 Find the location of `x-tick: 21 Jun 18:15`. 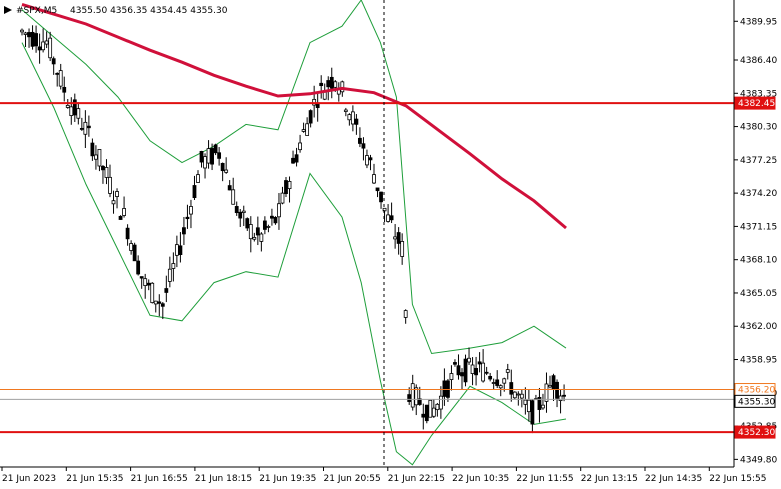

x-tick: 21 Jun 18:15 is located at coordinates (223, 475).